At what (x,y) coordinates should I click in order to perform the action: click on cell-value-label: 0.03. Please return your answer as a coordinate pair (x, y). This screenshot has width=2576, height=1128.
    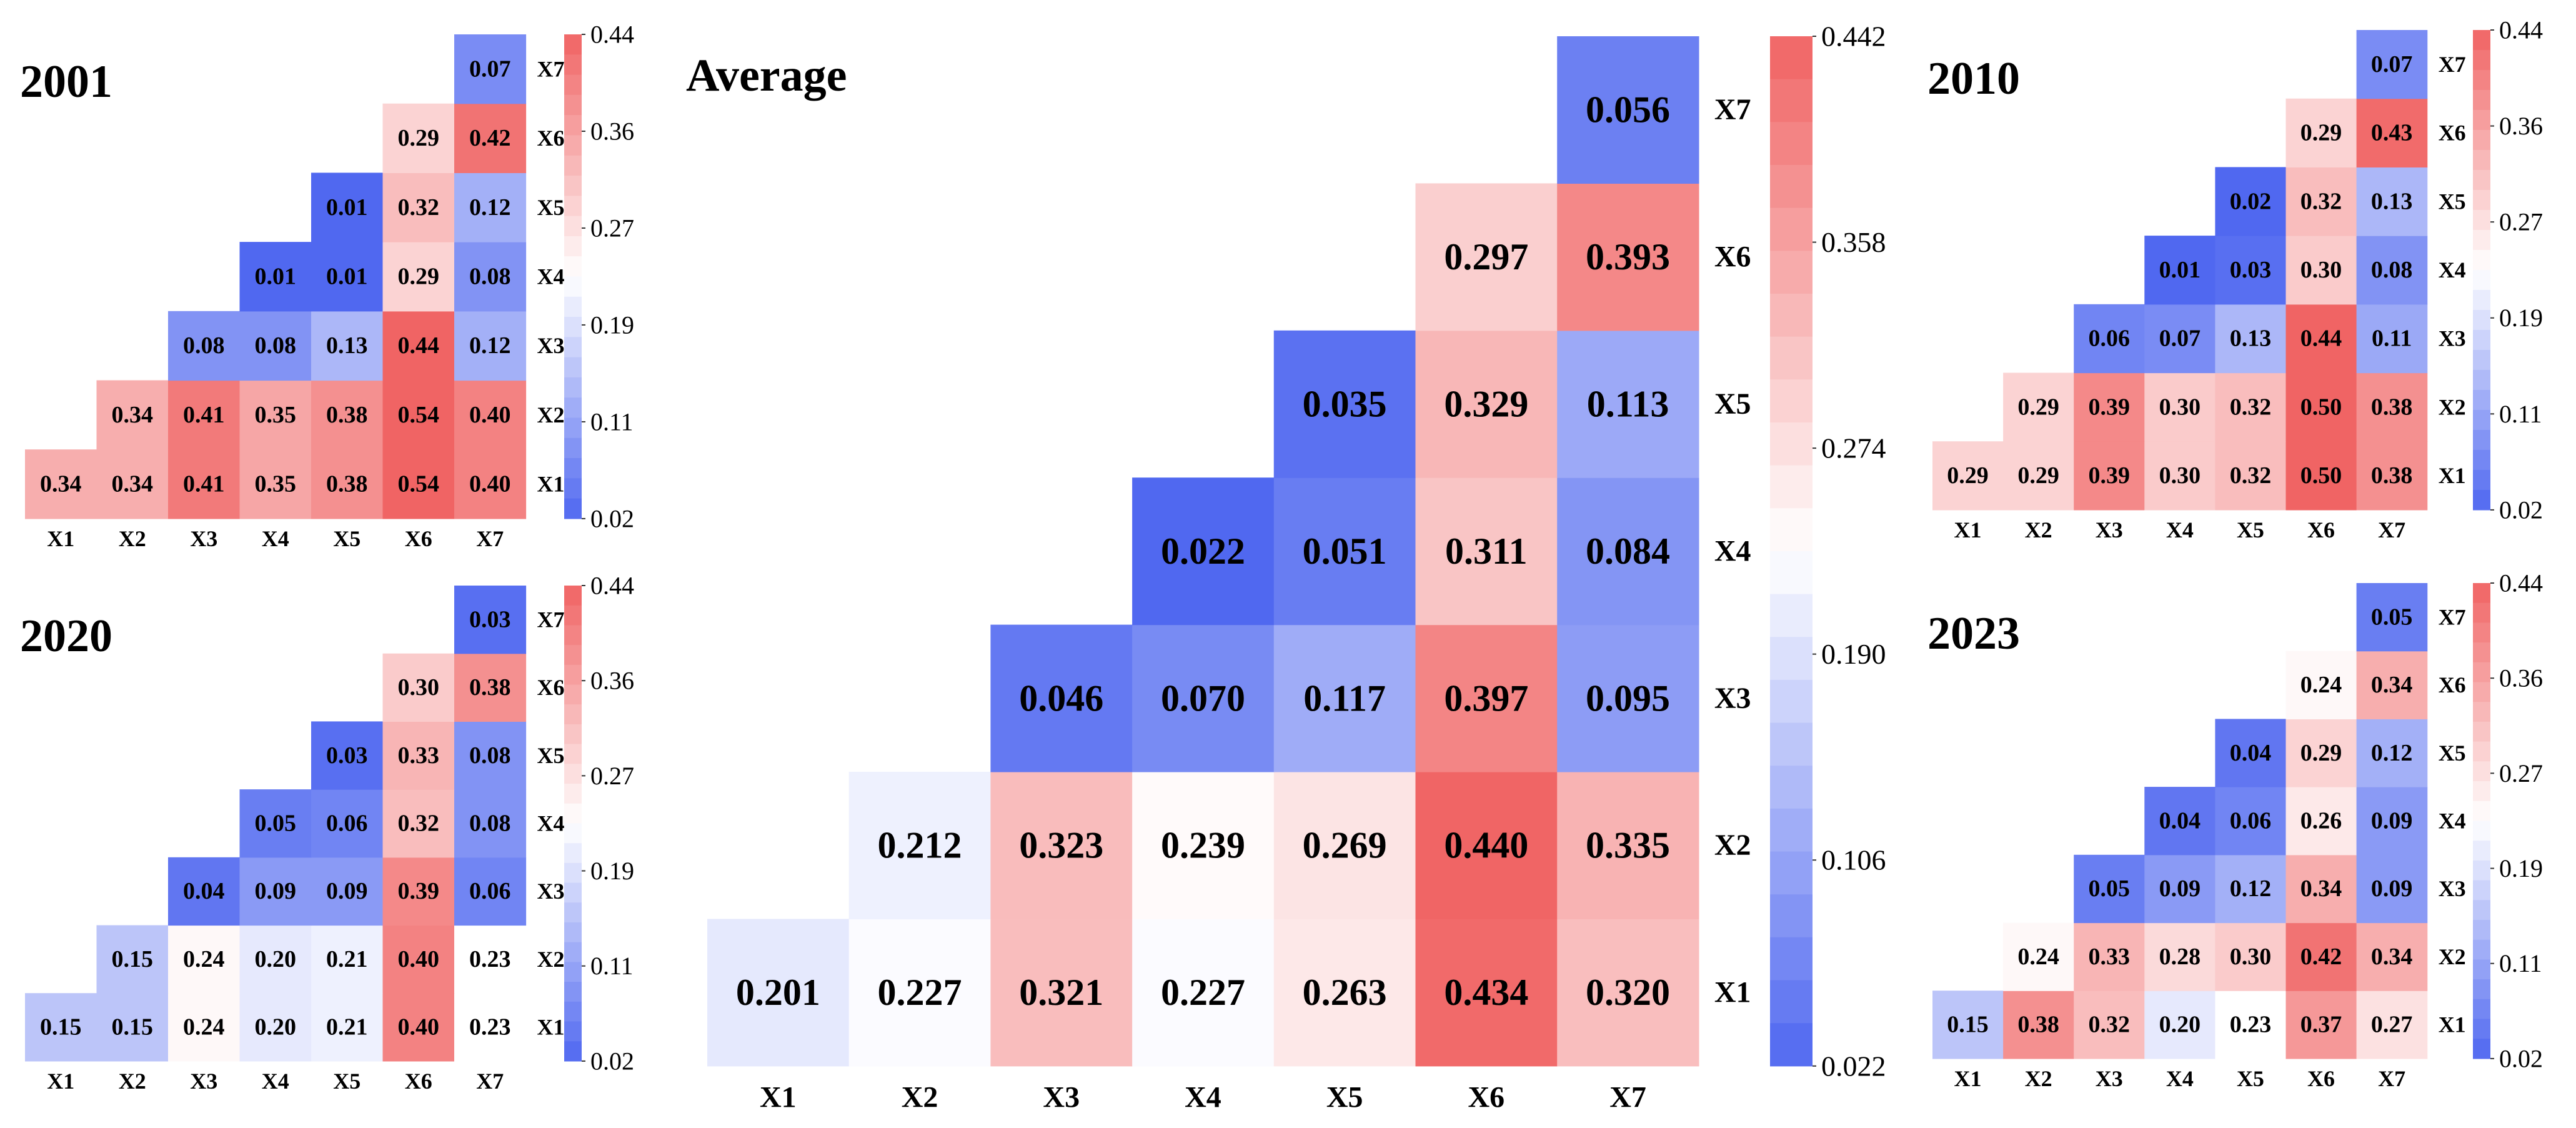
    Looking at the image, I should click on (2251, 270).